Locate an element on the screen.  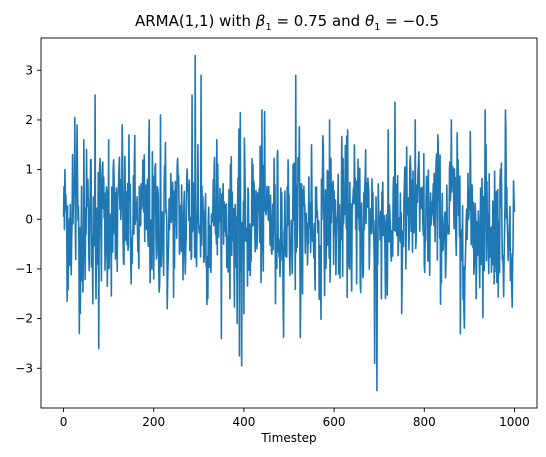
y-tick-label: −1 is located at coordinates (24, 269).